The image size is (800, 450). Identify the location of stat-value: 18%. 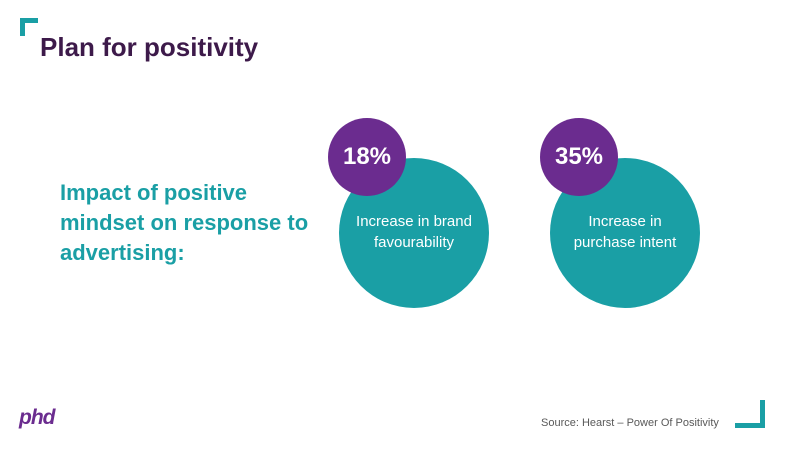
(367, 156).